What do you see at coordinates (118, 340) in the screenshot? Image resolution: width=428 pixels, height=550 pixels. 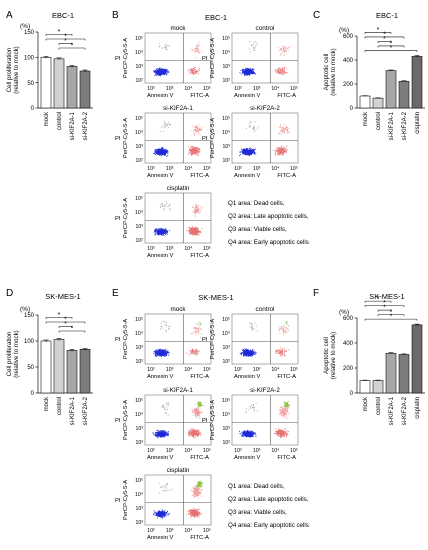 I see `flow-y-axis-prefix: PI` at bounding box center [118, 340].